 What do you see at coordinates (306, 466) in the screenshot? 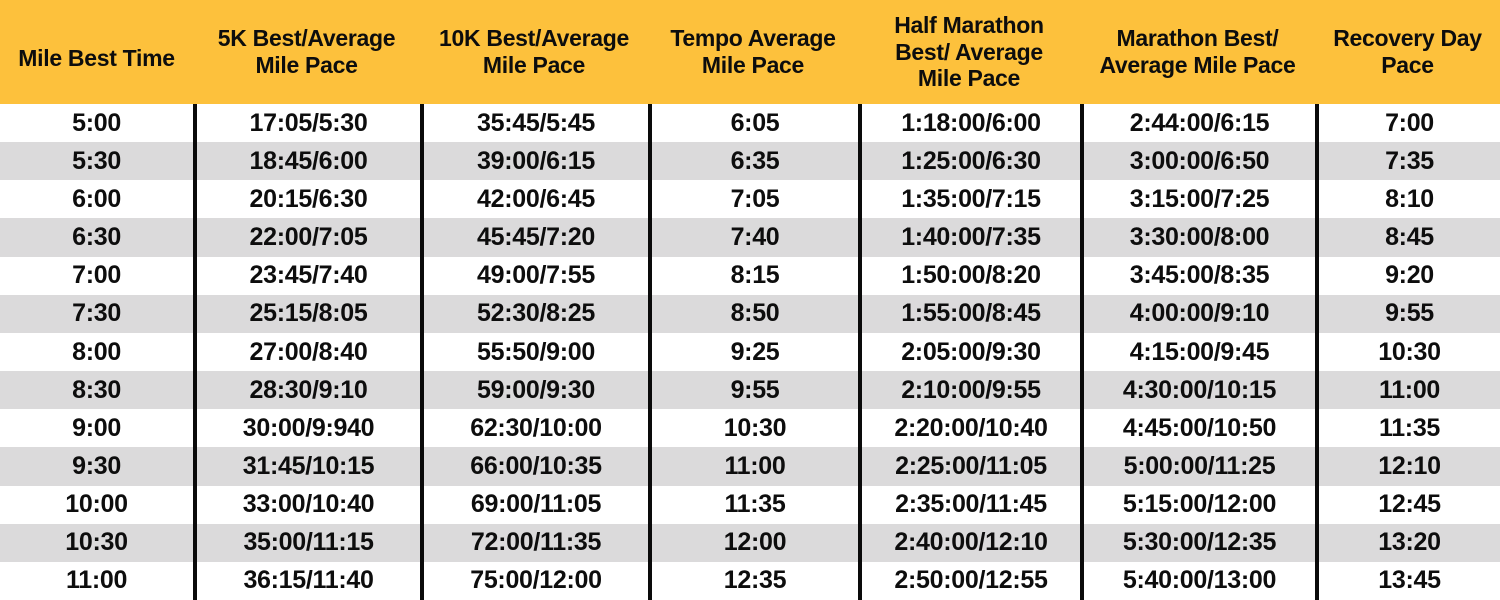
I see `cell-5k-pace: 31:45/10:15` at bounding box center [306, 466].